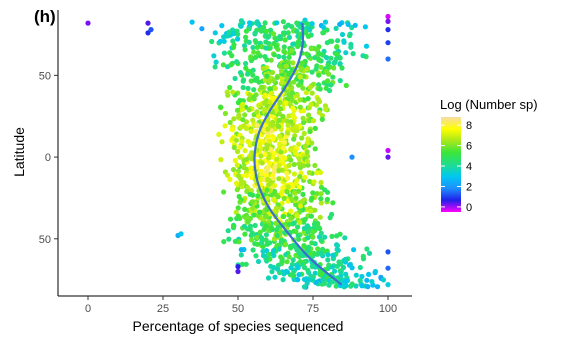 This screenshot has width=565, height=339. What do you see at coordinates (45, 16) in the screenshot?
I see `panel-label: (h)` at bounding box center [45, 16].